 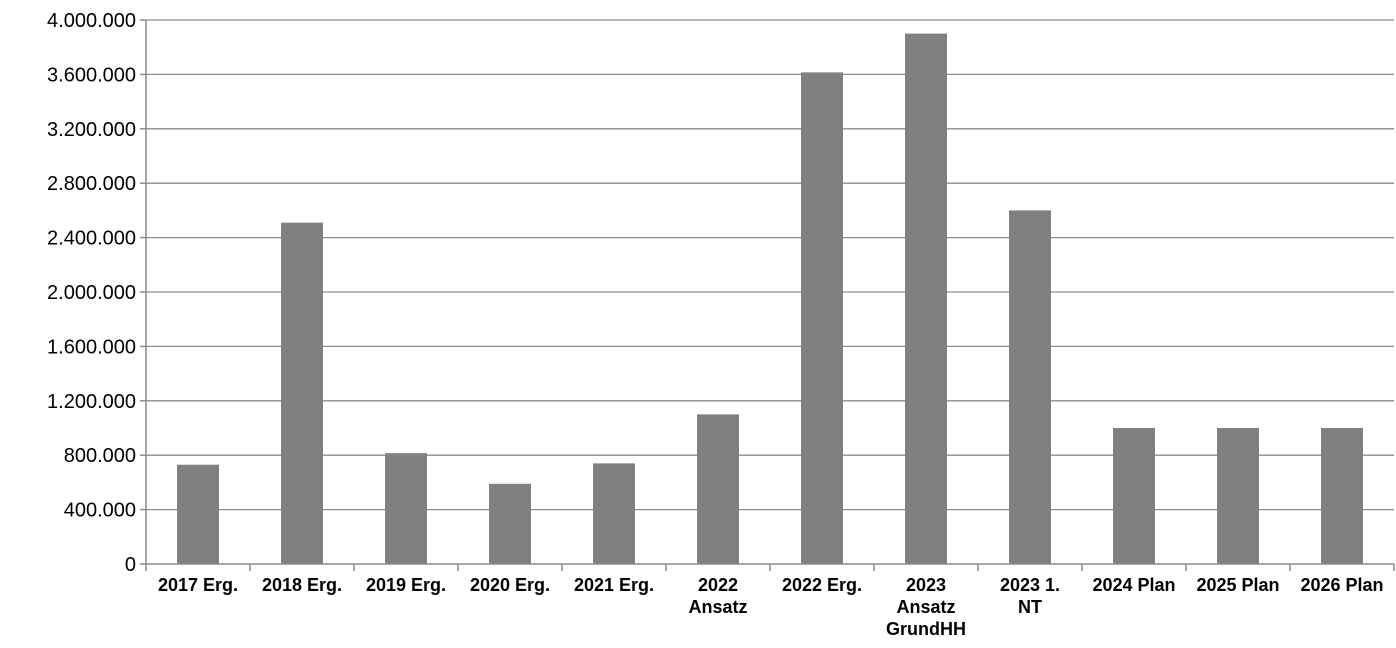 I want to click on x-tick-label-line: 2024 Plan, so click(x=1133, y=585).